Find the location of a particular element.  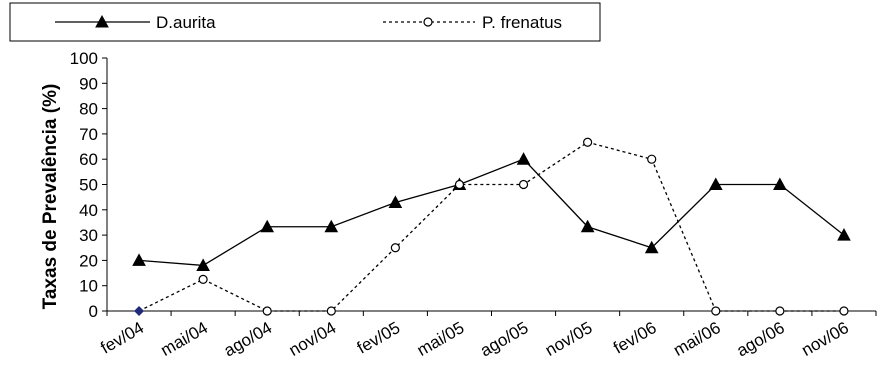

x-tick-label: fev/06 is located at coordinates (635, 338).